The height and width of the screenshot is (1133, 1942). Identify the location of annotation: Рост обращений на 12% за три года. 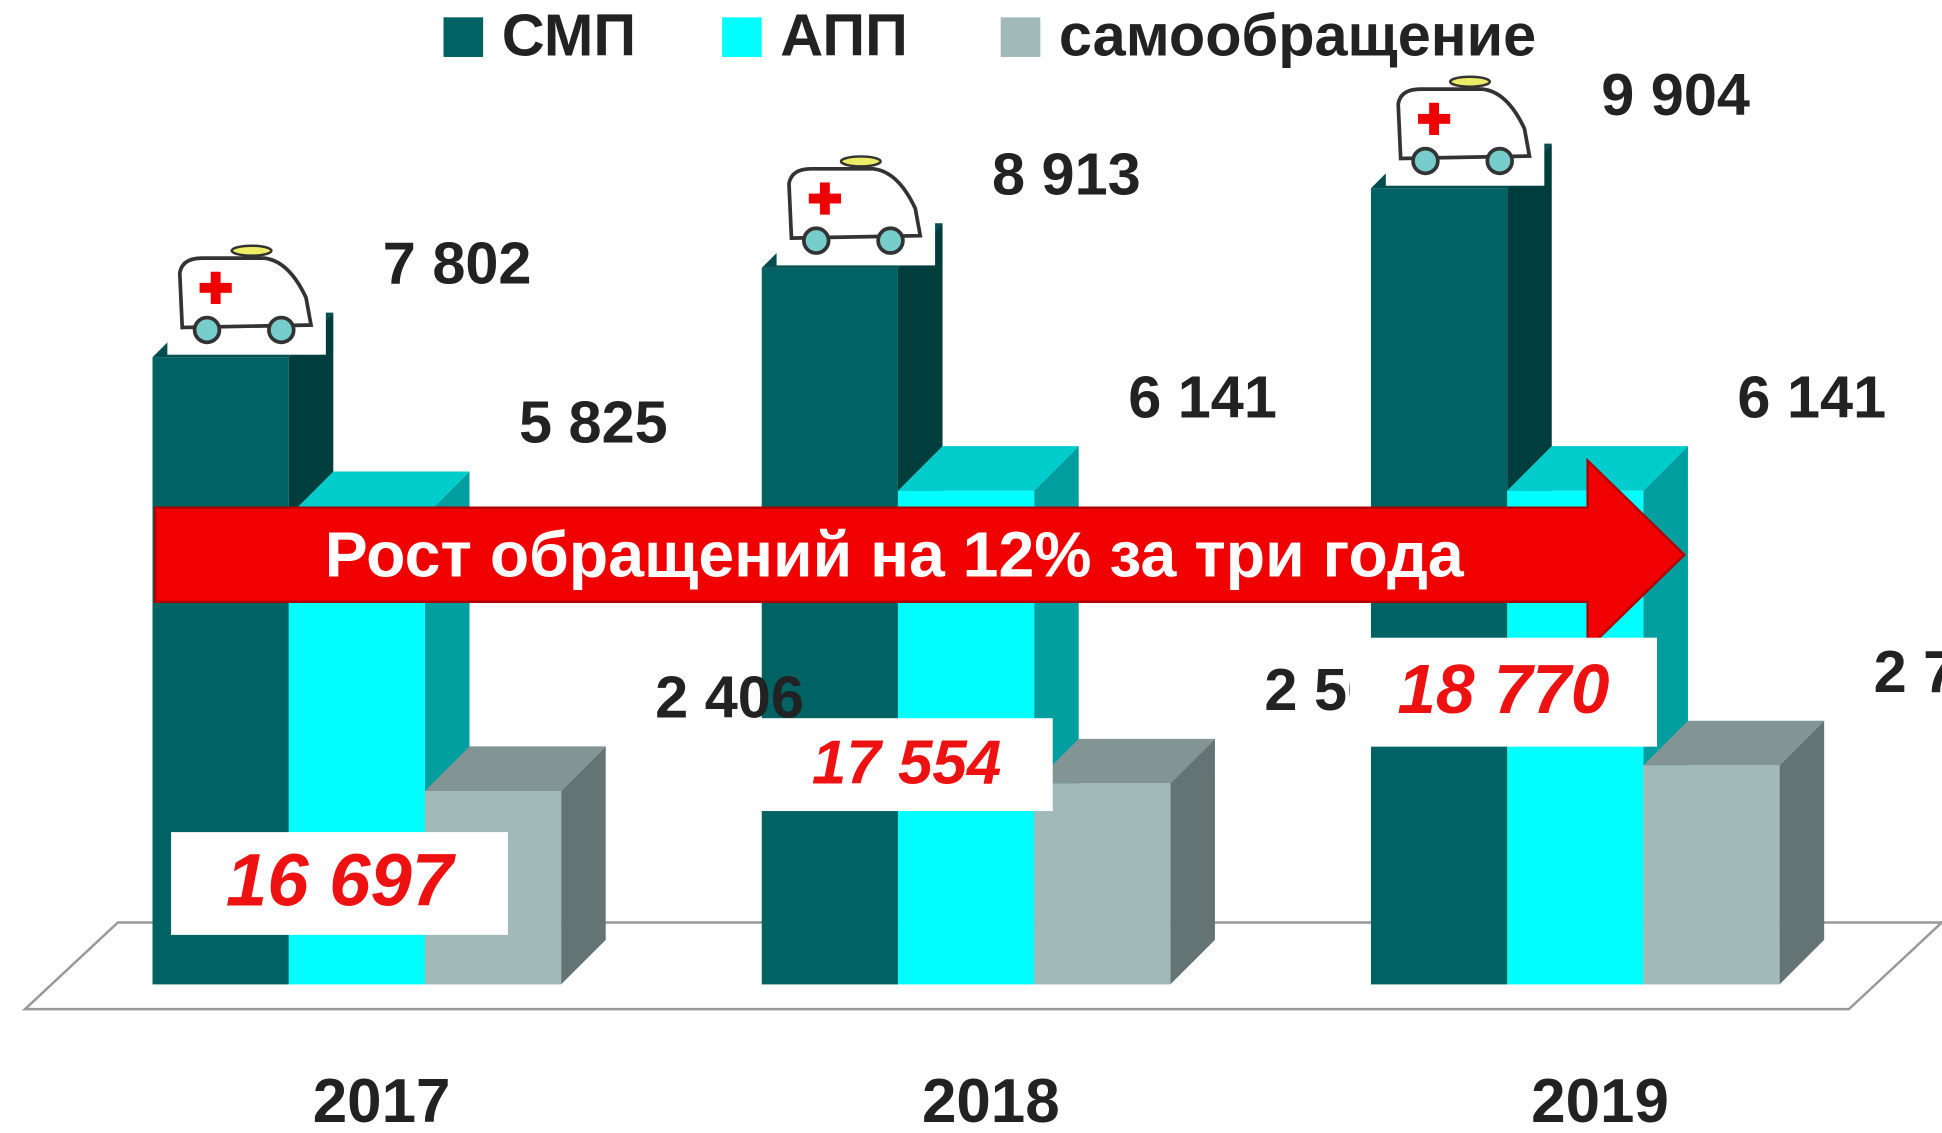
(895, 555).